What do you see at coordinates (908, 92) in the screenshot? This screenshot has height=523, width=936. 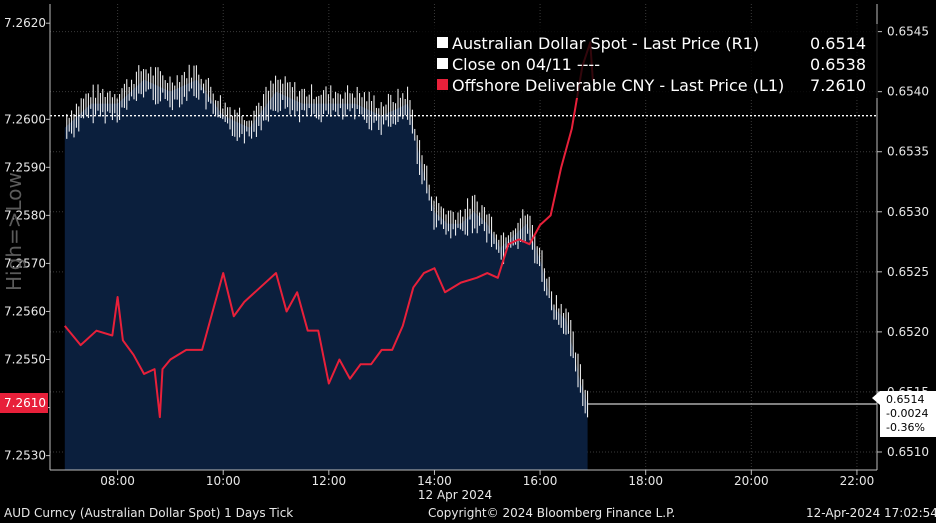 I see `right-tick-label-1: 0.6540` at bounding box center [908, 92].